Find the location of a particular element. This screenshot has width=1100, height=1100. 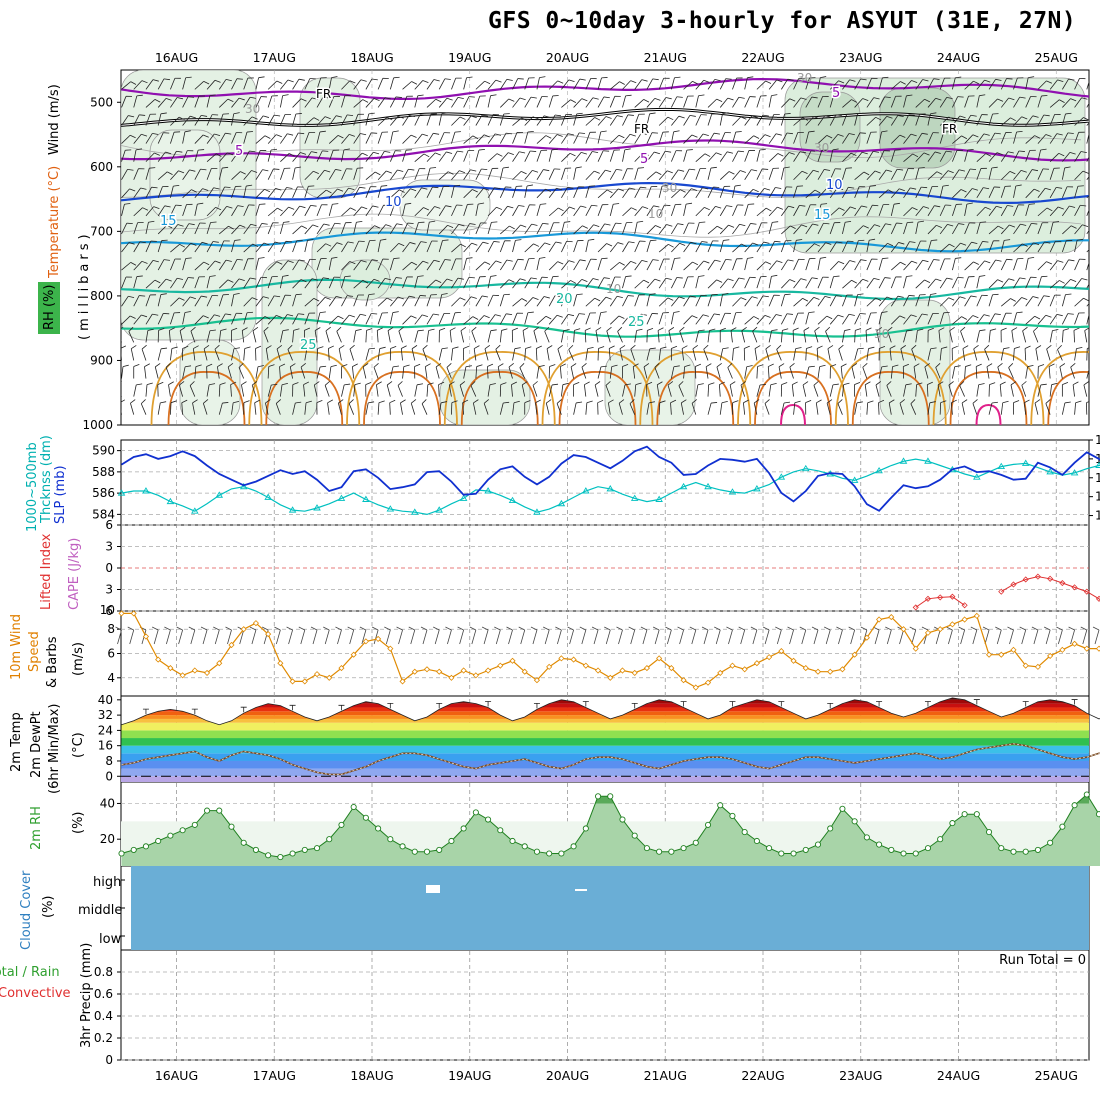

surface-wind-feather is located at coordinates (998, 628).